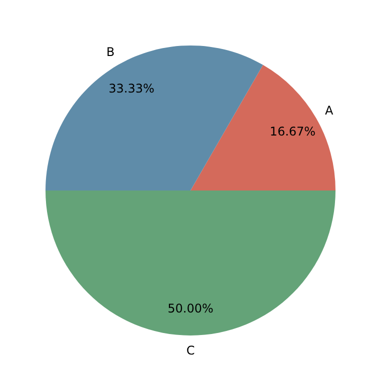 The height and width of the screenshot is (381, 381). I want to click on data-label: 50.00%, so click(191, 309).